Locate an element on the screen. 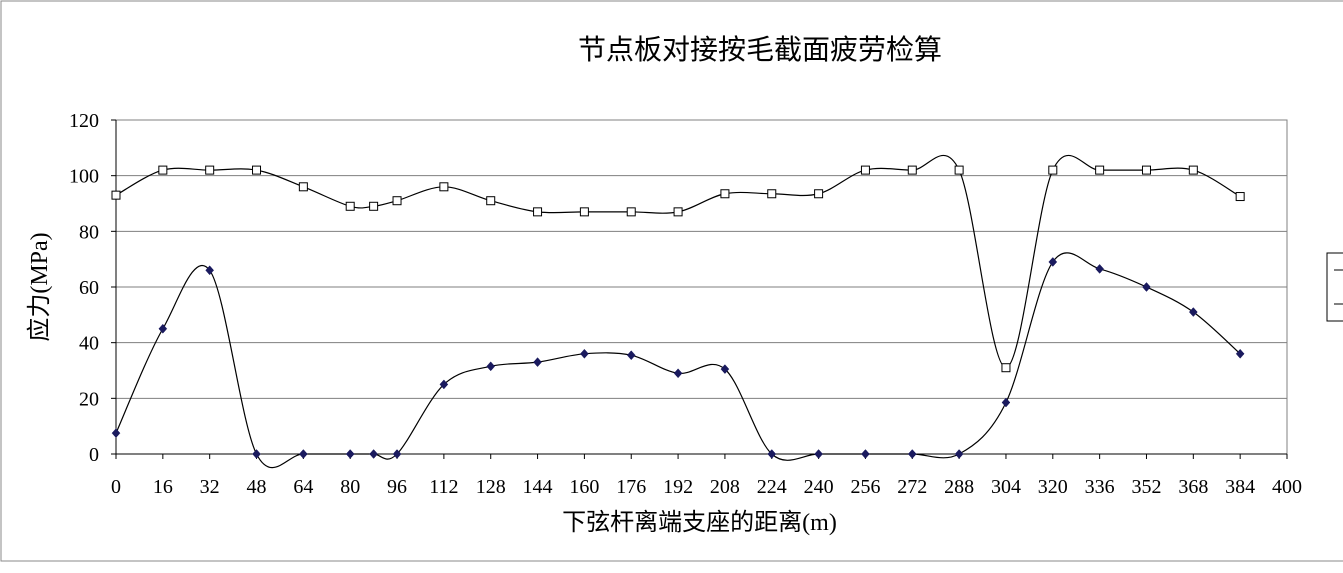 Image resolution: width=1343 pixels, height=573 pixels. x-tick-label: 48 is located at coordinates (257, 487).